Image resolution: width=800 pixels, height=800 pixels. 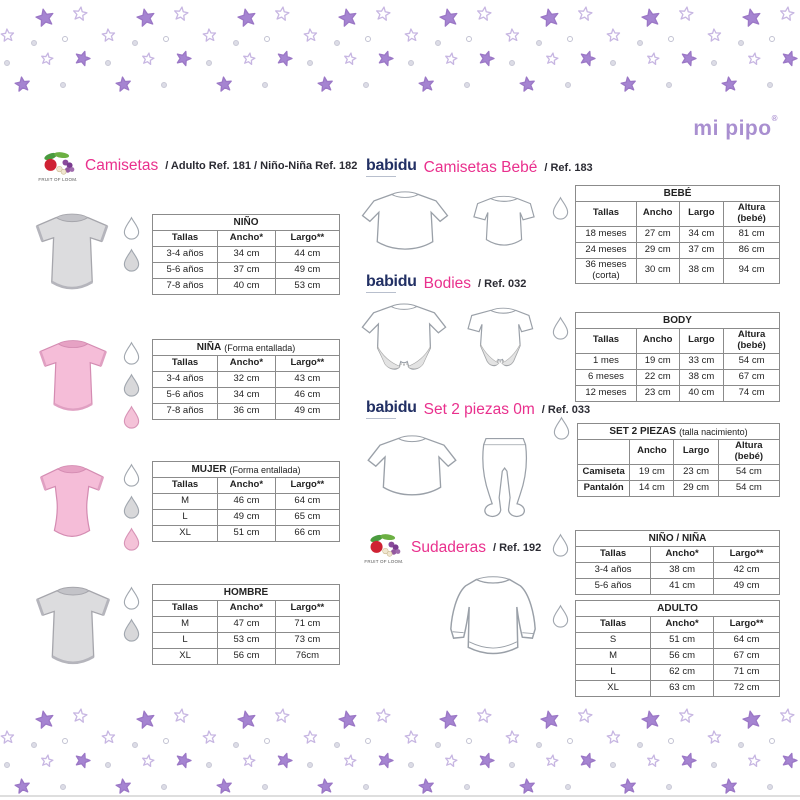 What do you see at coordinates (246, 533) in the screenshot?
I see `table-row: XL 51 cm 66 cm` at bounding box center [246, 533].